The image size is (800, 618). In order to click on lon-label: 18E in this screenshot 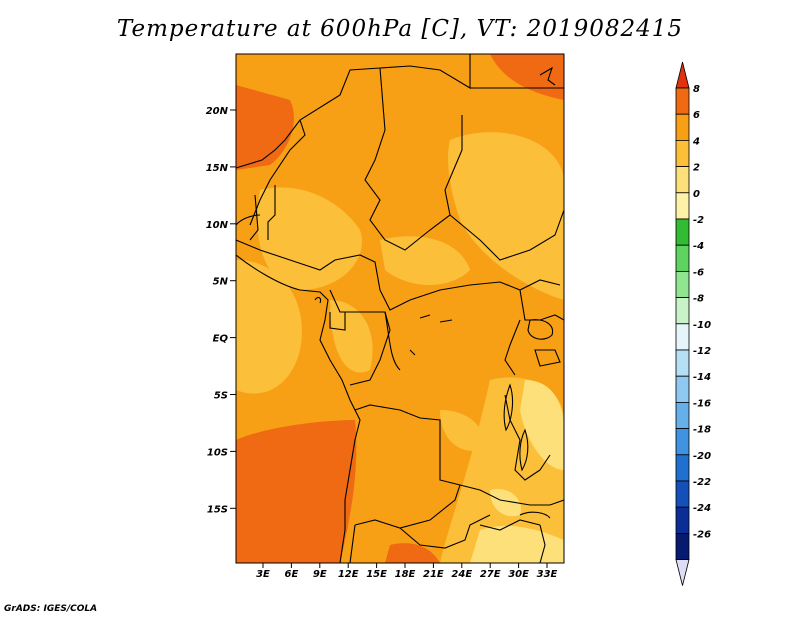, I will do `click(405, 574)`.